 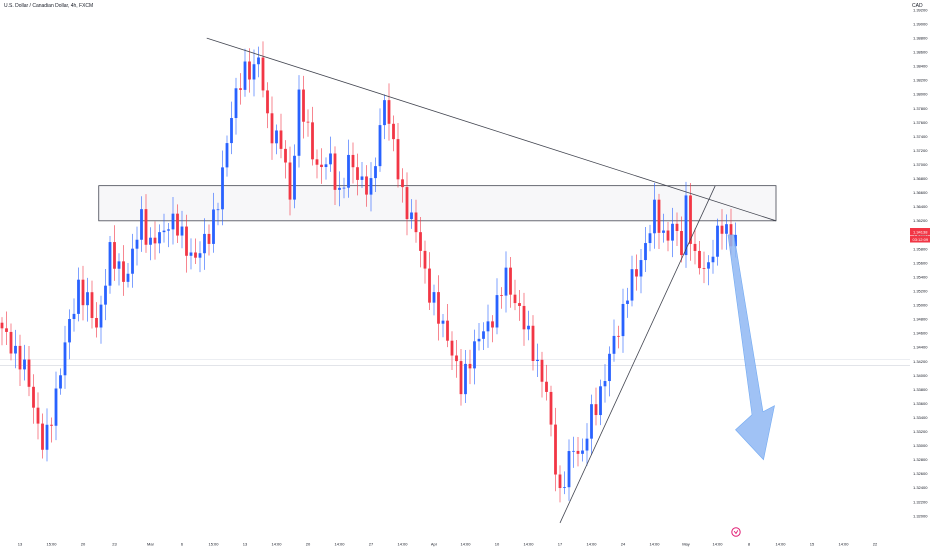 What do you see at coordinates (49, 6) in the screenshot?
I see `symbol-title: U.S. Dollar / Canadian Dollar, 4h, FXCM` at bounding box center [49, 6].